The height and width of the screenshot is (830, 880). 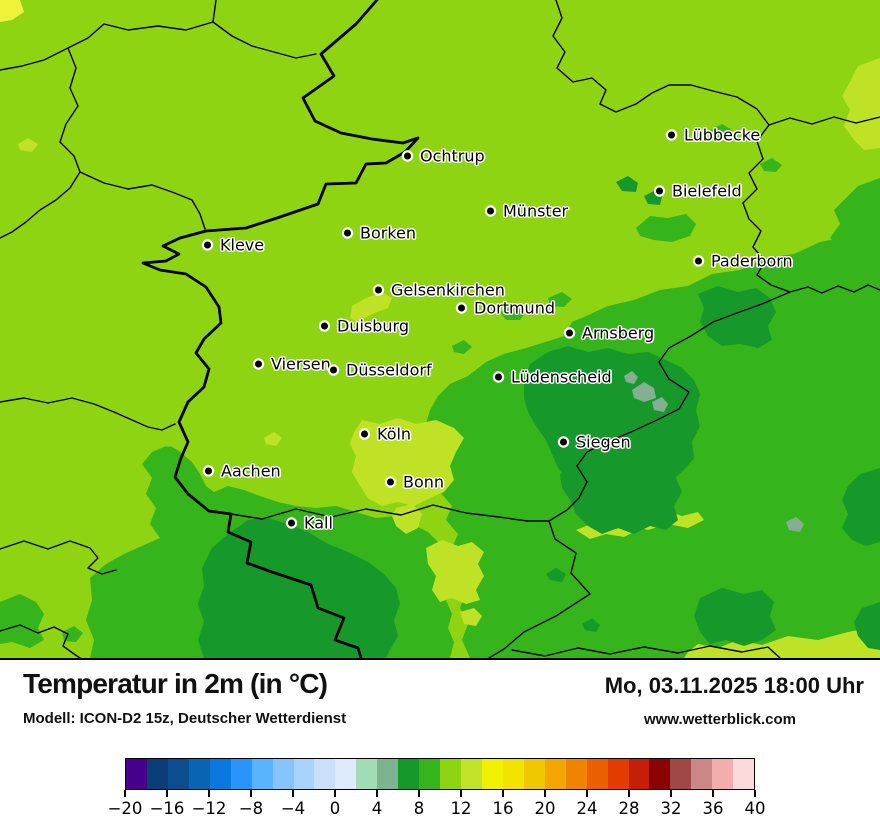 What do you see at coordinates (720, 719) in the screenshot?
I see `website-url: www.wetterblick.com` at bounding box center [720, 719].